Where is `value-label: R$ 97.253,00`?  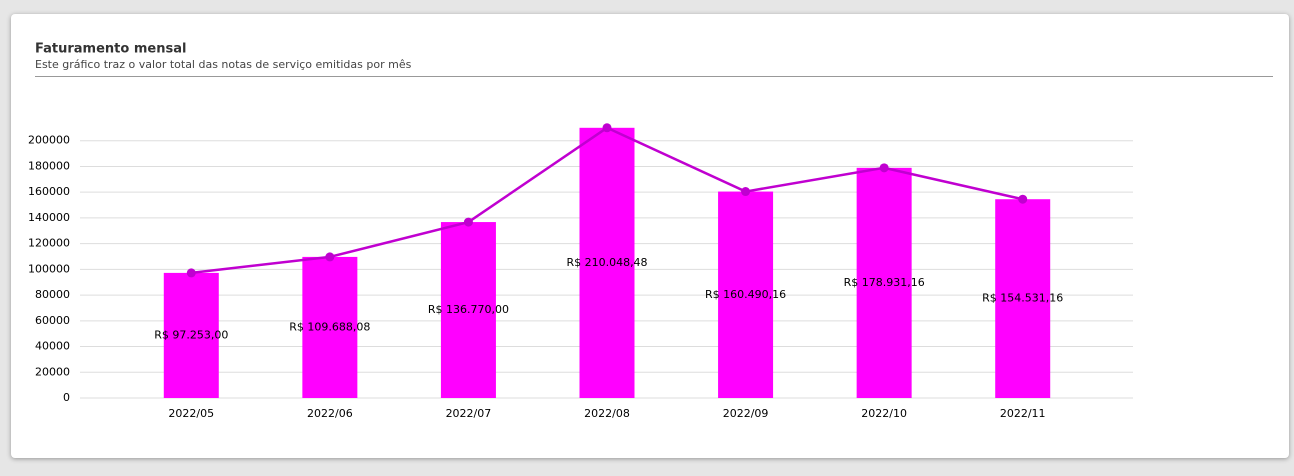 value-label: R$ 97.253,00 is located at coordinates (191, 334).